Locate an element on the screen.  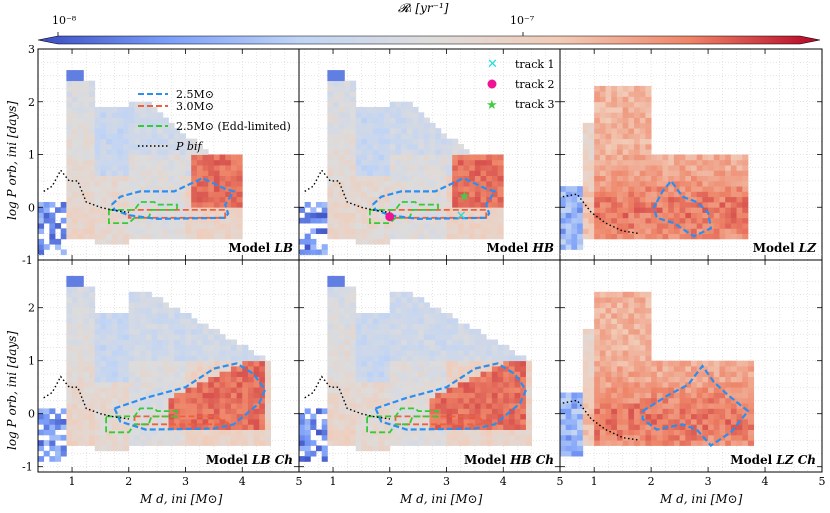
heatmap is located at coordinates (401, 163).